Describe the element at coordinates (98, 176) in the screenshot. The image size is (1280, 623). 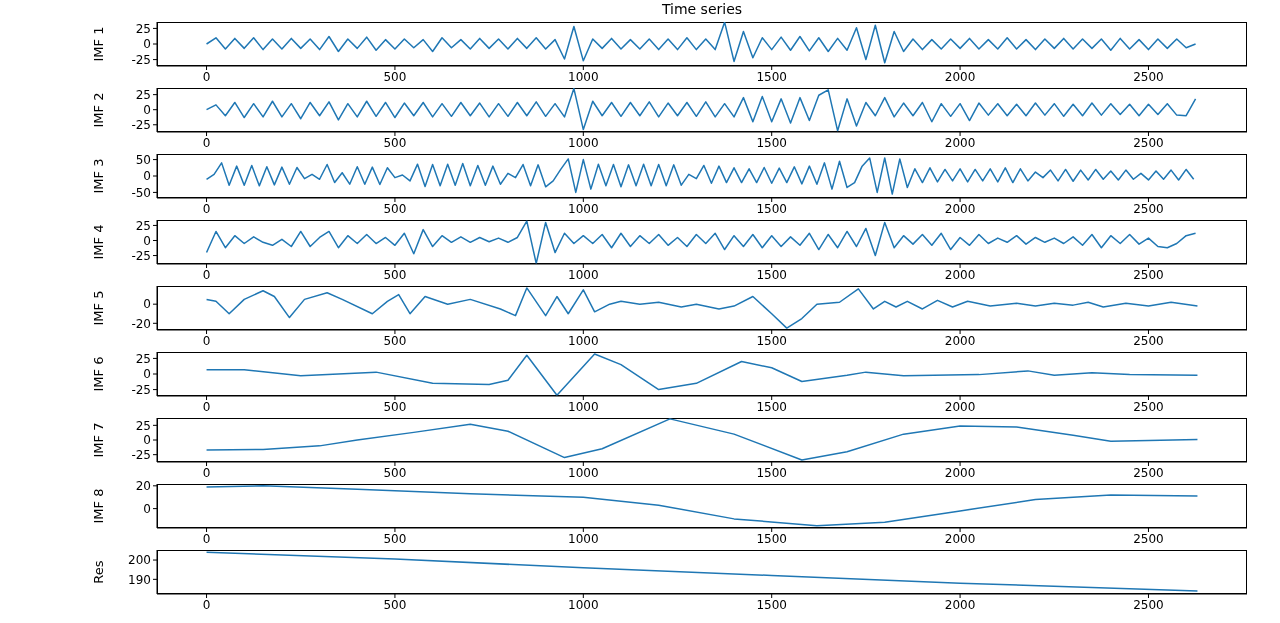
I see `y-axis-title: IMF 3` at that location.